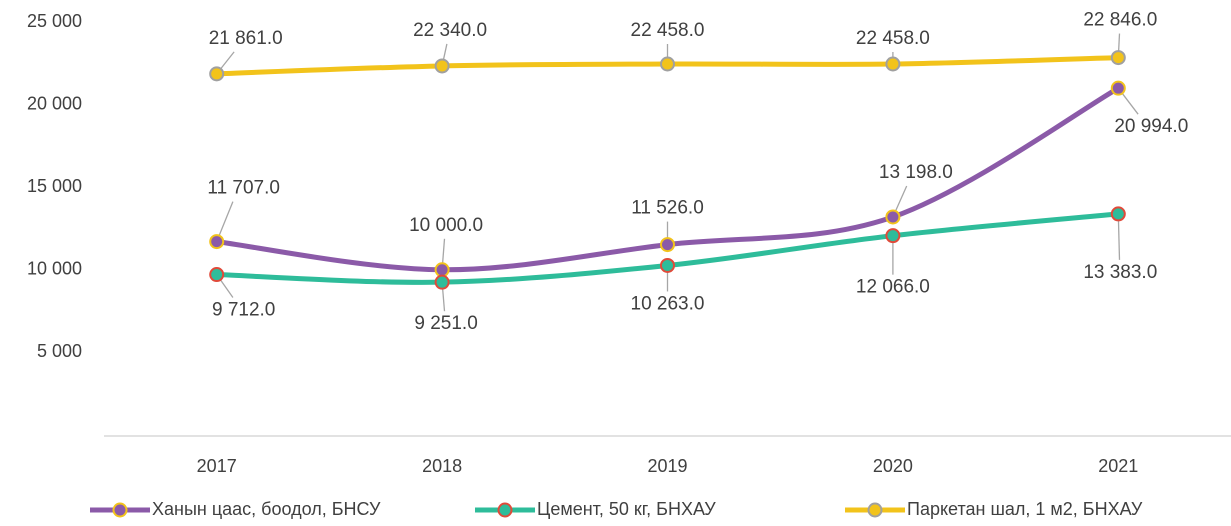 The image size is (1231, 526). Describe the element at coordinates (266, 509) in the screenshot. I see `legend-label: Ханын цаас, боодол, БНСУ` at that location.